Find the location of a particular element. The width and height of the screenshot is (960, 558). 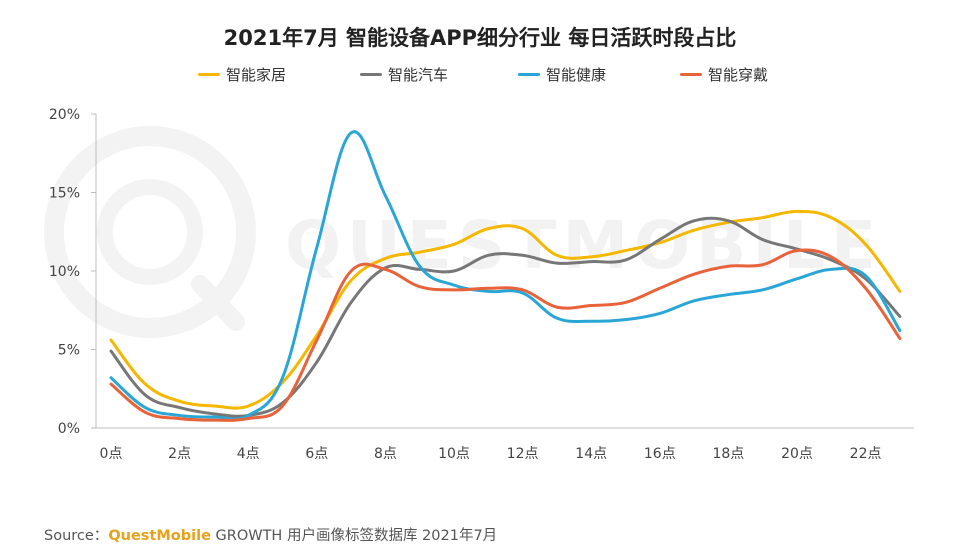

legend-item-smart-home: 智能家居 is located at coordinates (242, 74).